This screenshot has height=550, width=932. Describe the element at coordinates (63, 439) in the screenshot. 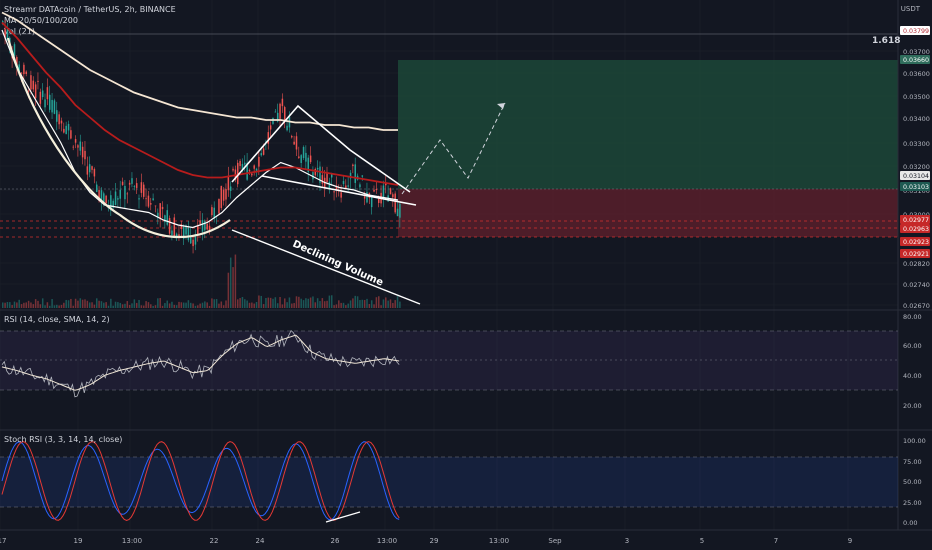

I see `stoch-rsi-label: Stoch RSI (3, 3, 14, 14, close)` at that location.